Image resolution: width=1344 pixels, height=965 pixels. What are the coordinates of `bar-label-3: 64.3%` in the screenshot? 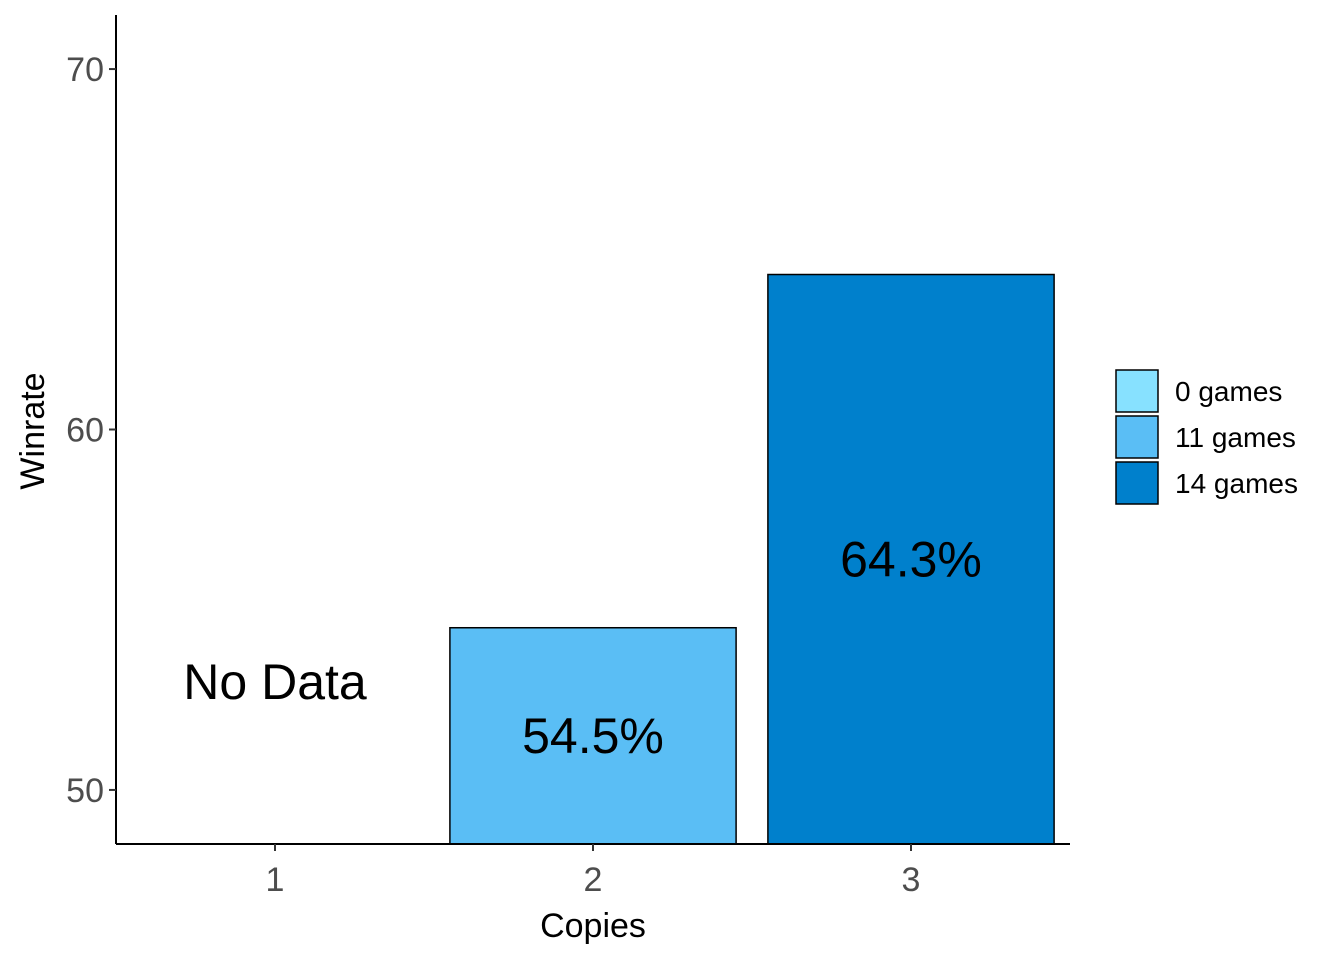 It's located at (911, 559).